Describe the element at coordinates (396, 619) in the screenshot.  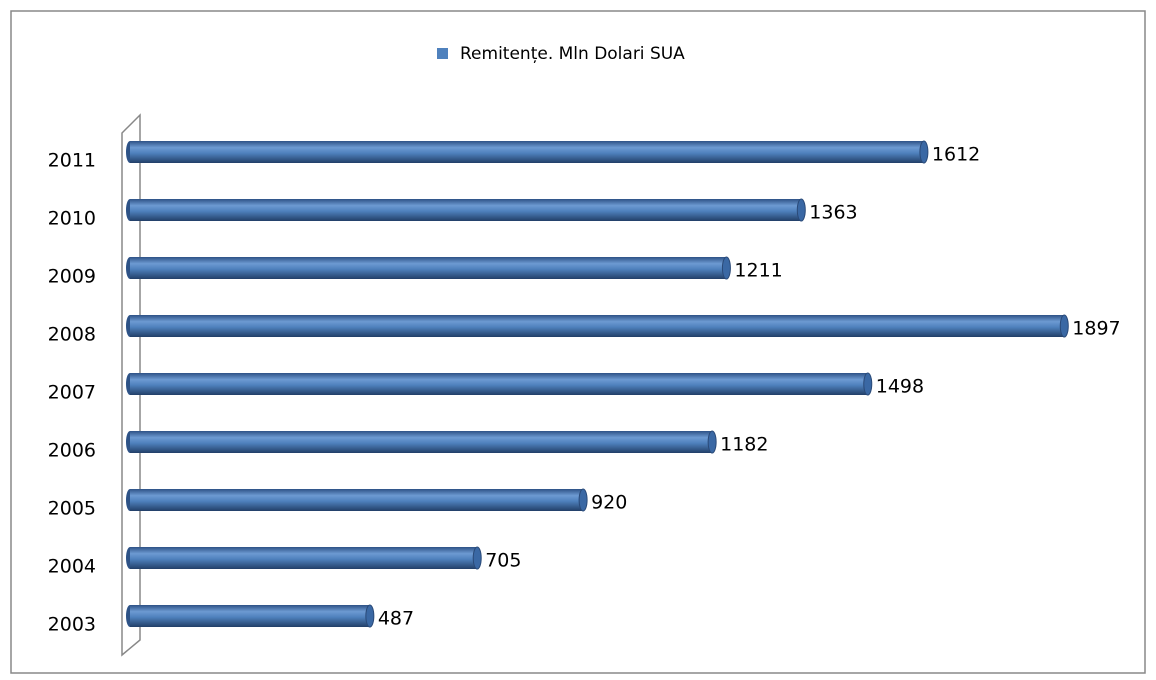
I see `data-label: 487` at that location.